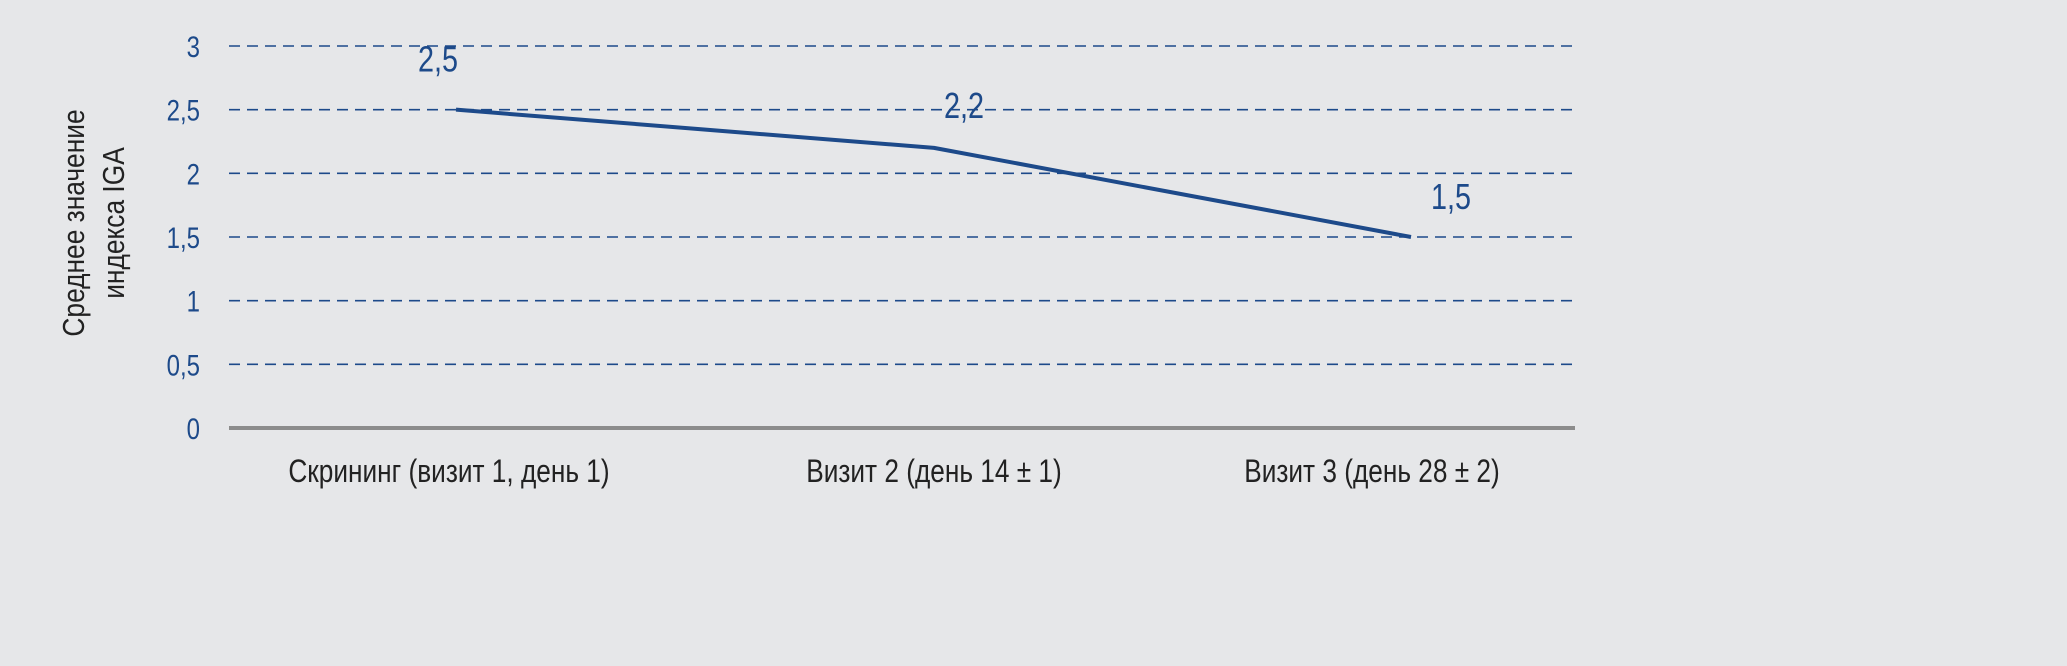  I want to click on y-tick-label: 2, so click(193, 174).